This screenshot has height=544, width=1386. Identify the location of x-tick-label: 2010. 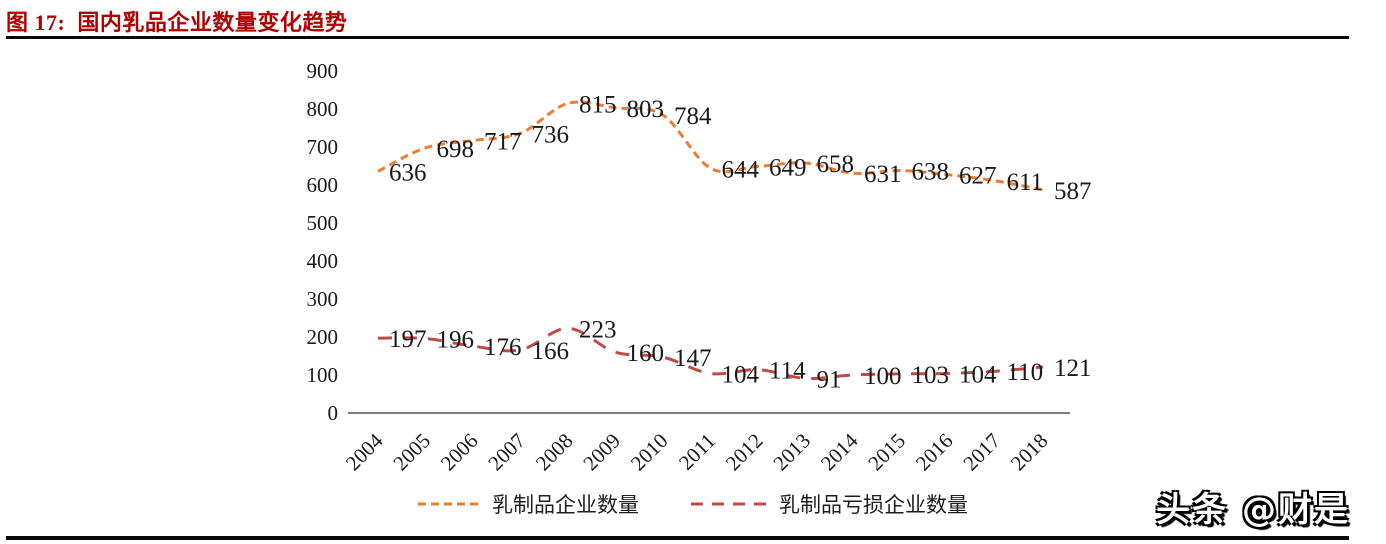
(649, 452).